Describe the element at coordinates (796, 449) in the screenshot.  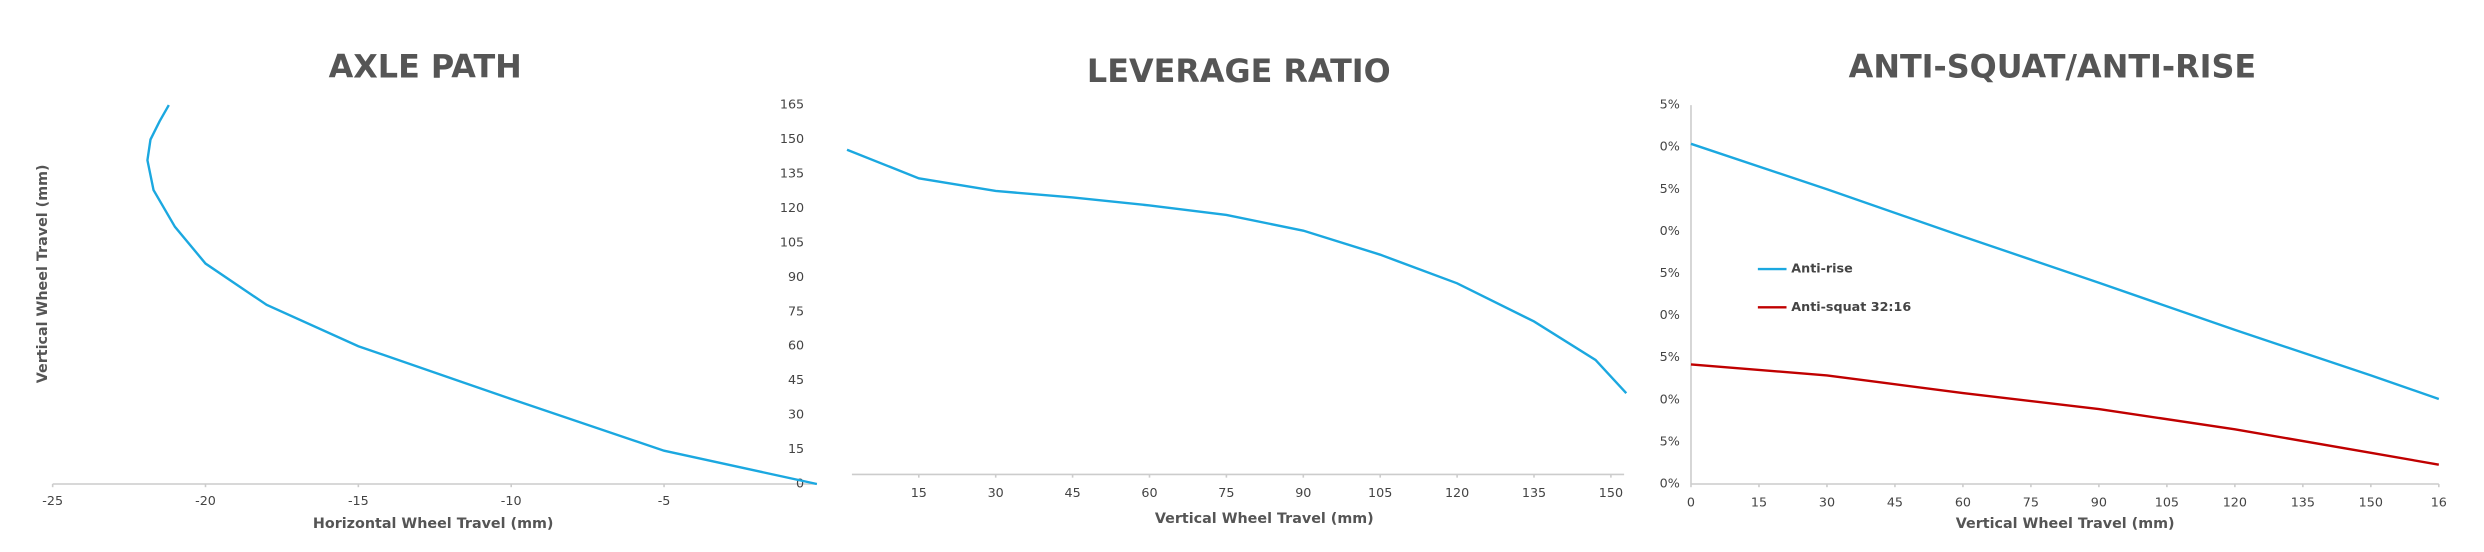
I see `y-tick-label: 15` at that location.